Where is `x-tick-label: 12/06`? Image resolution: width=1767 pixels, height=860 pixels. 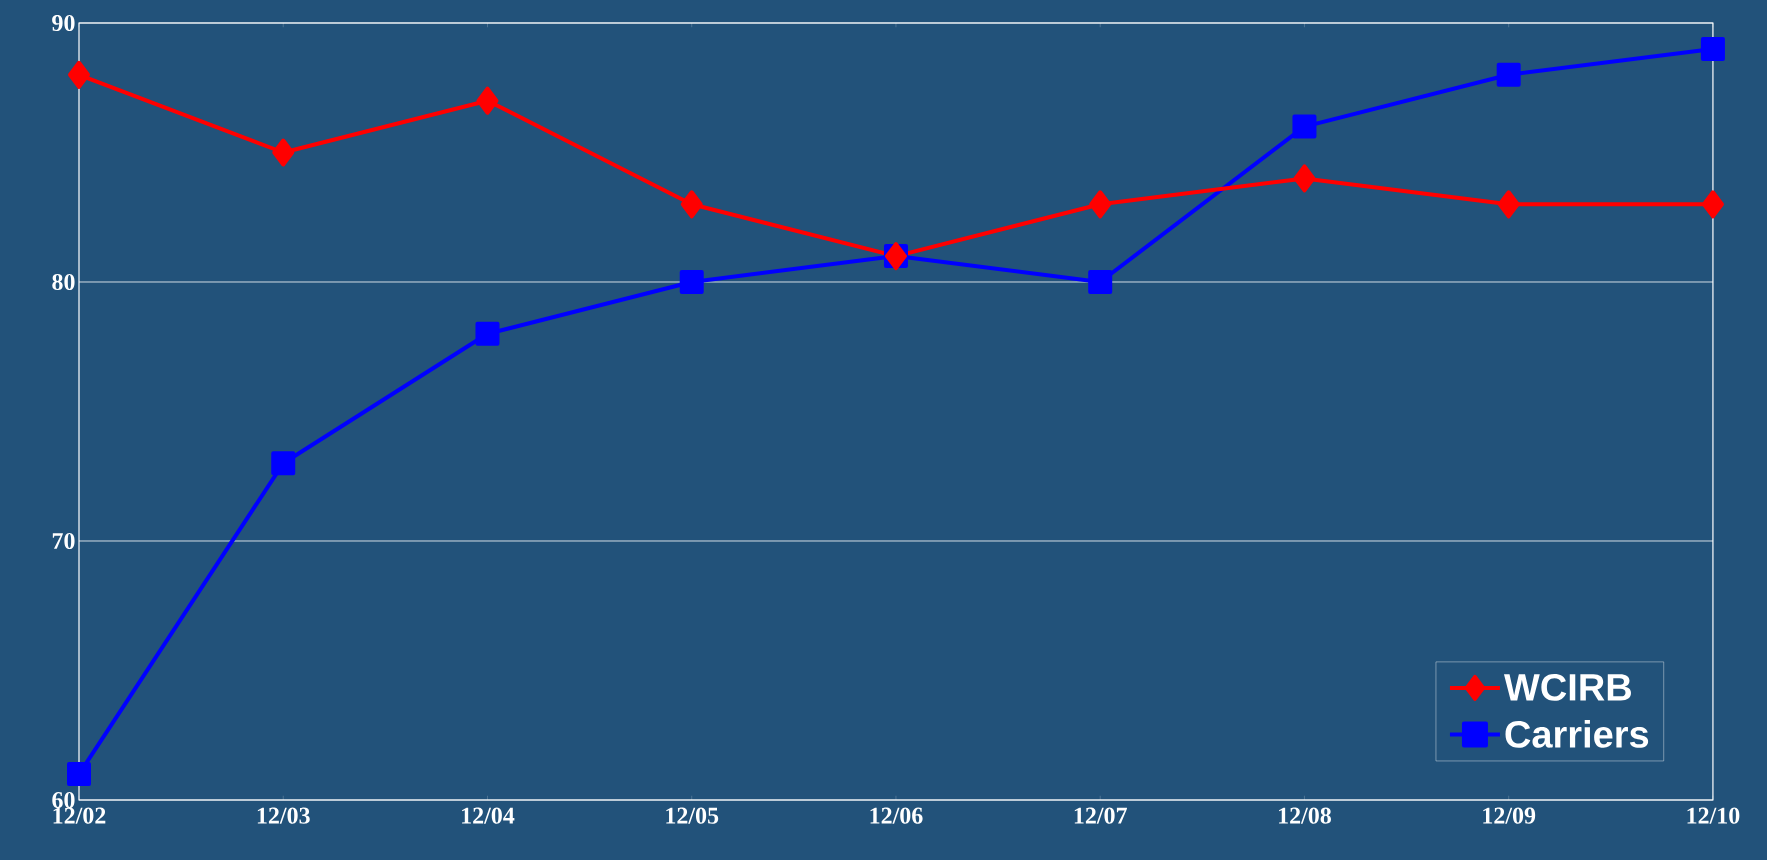
x-tick-label: 12/06 is located at coordinates (896, 815).